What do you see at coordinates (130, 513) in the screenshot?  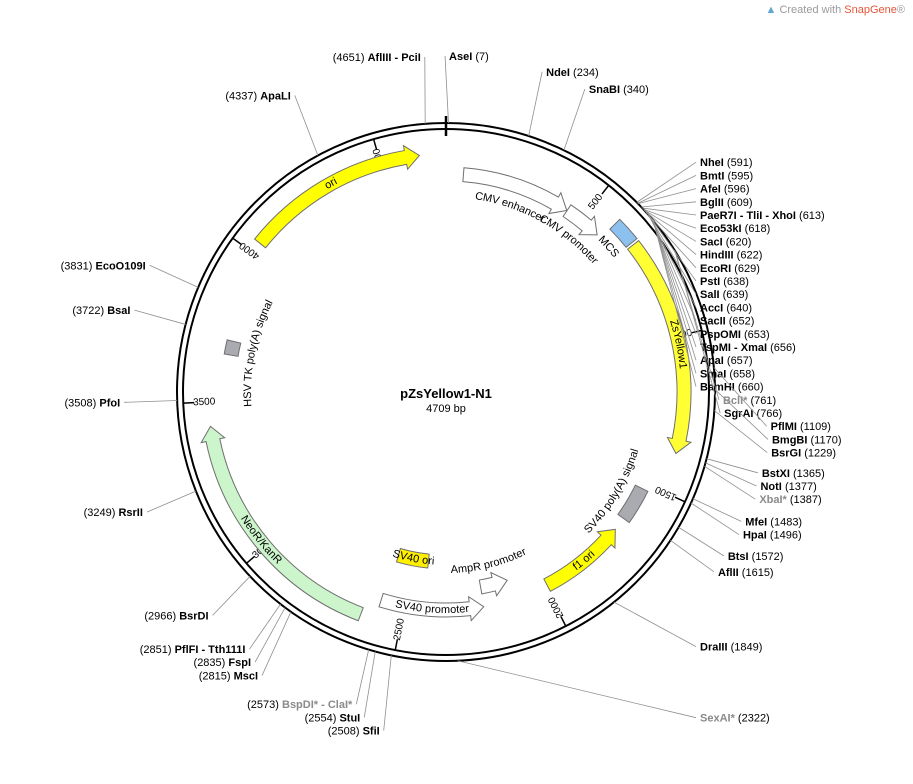 I see `site-name: RsrII` at bounding box center [130, 513].